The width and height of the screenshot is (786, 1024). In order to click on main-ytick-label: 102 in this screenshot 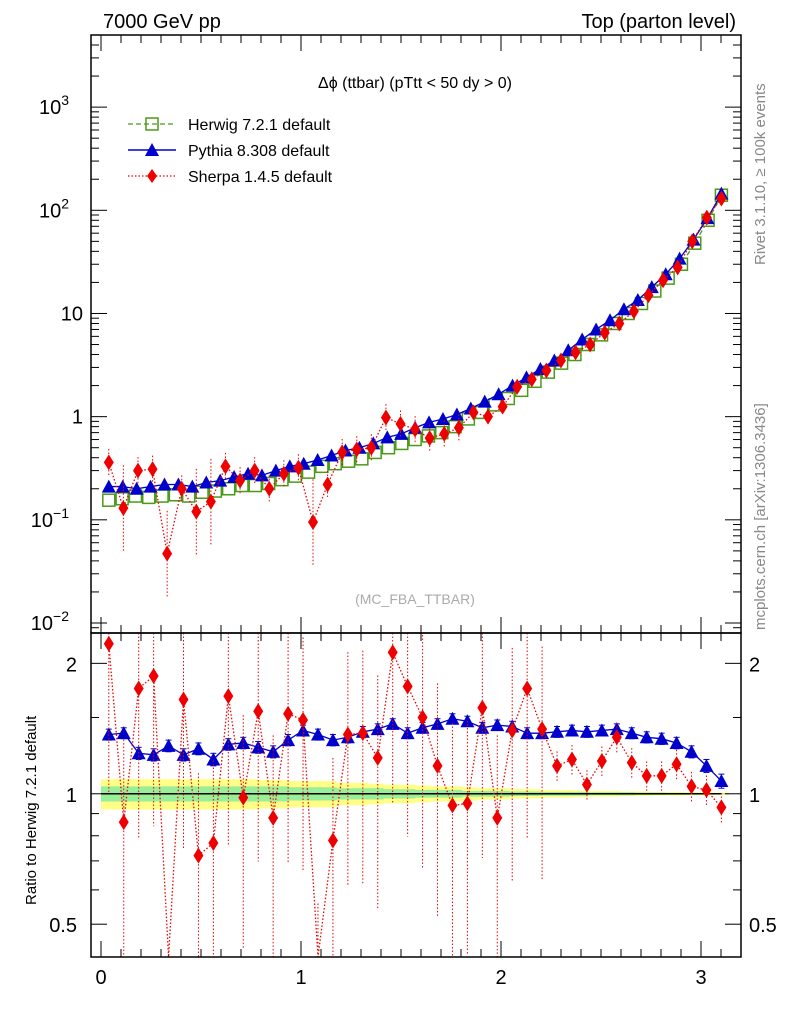, I will do `click(54, 208)`.